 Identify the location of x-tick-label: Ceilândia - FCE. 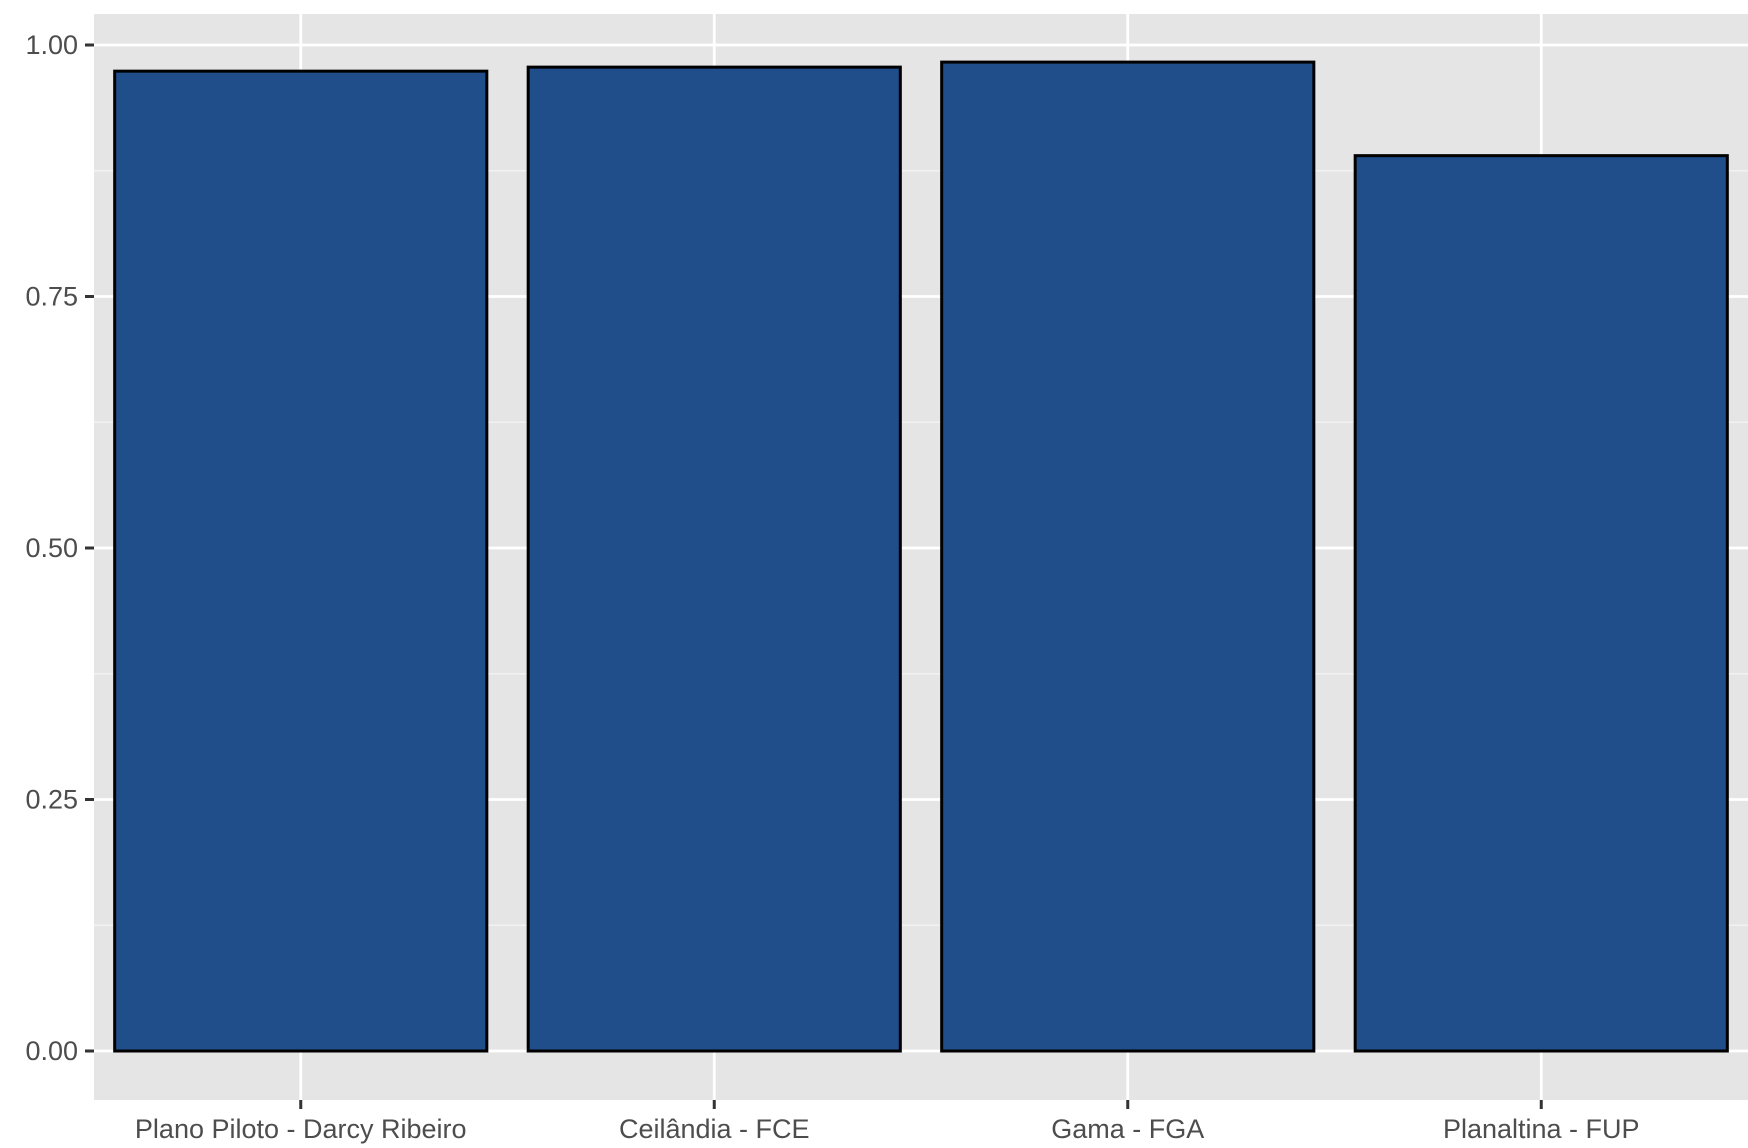
(714, 1129).